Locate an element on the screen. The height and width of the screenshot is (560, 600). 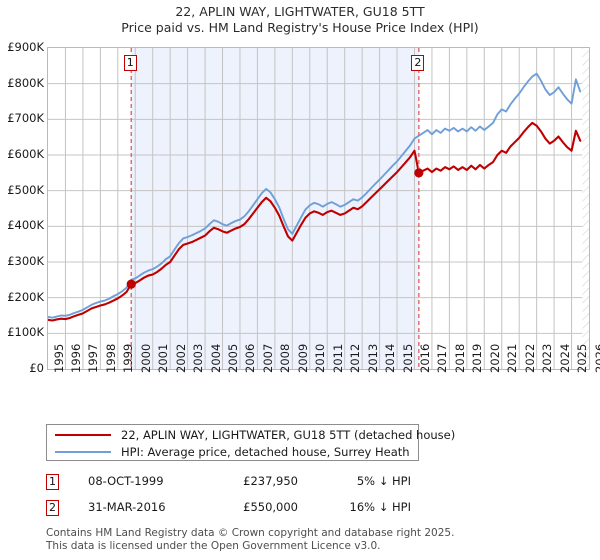
sale-date-1: 08-OCT-1999 is located at coordinates (126, 481).